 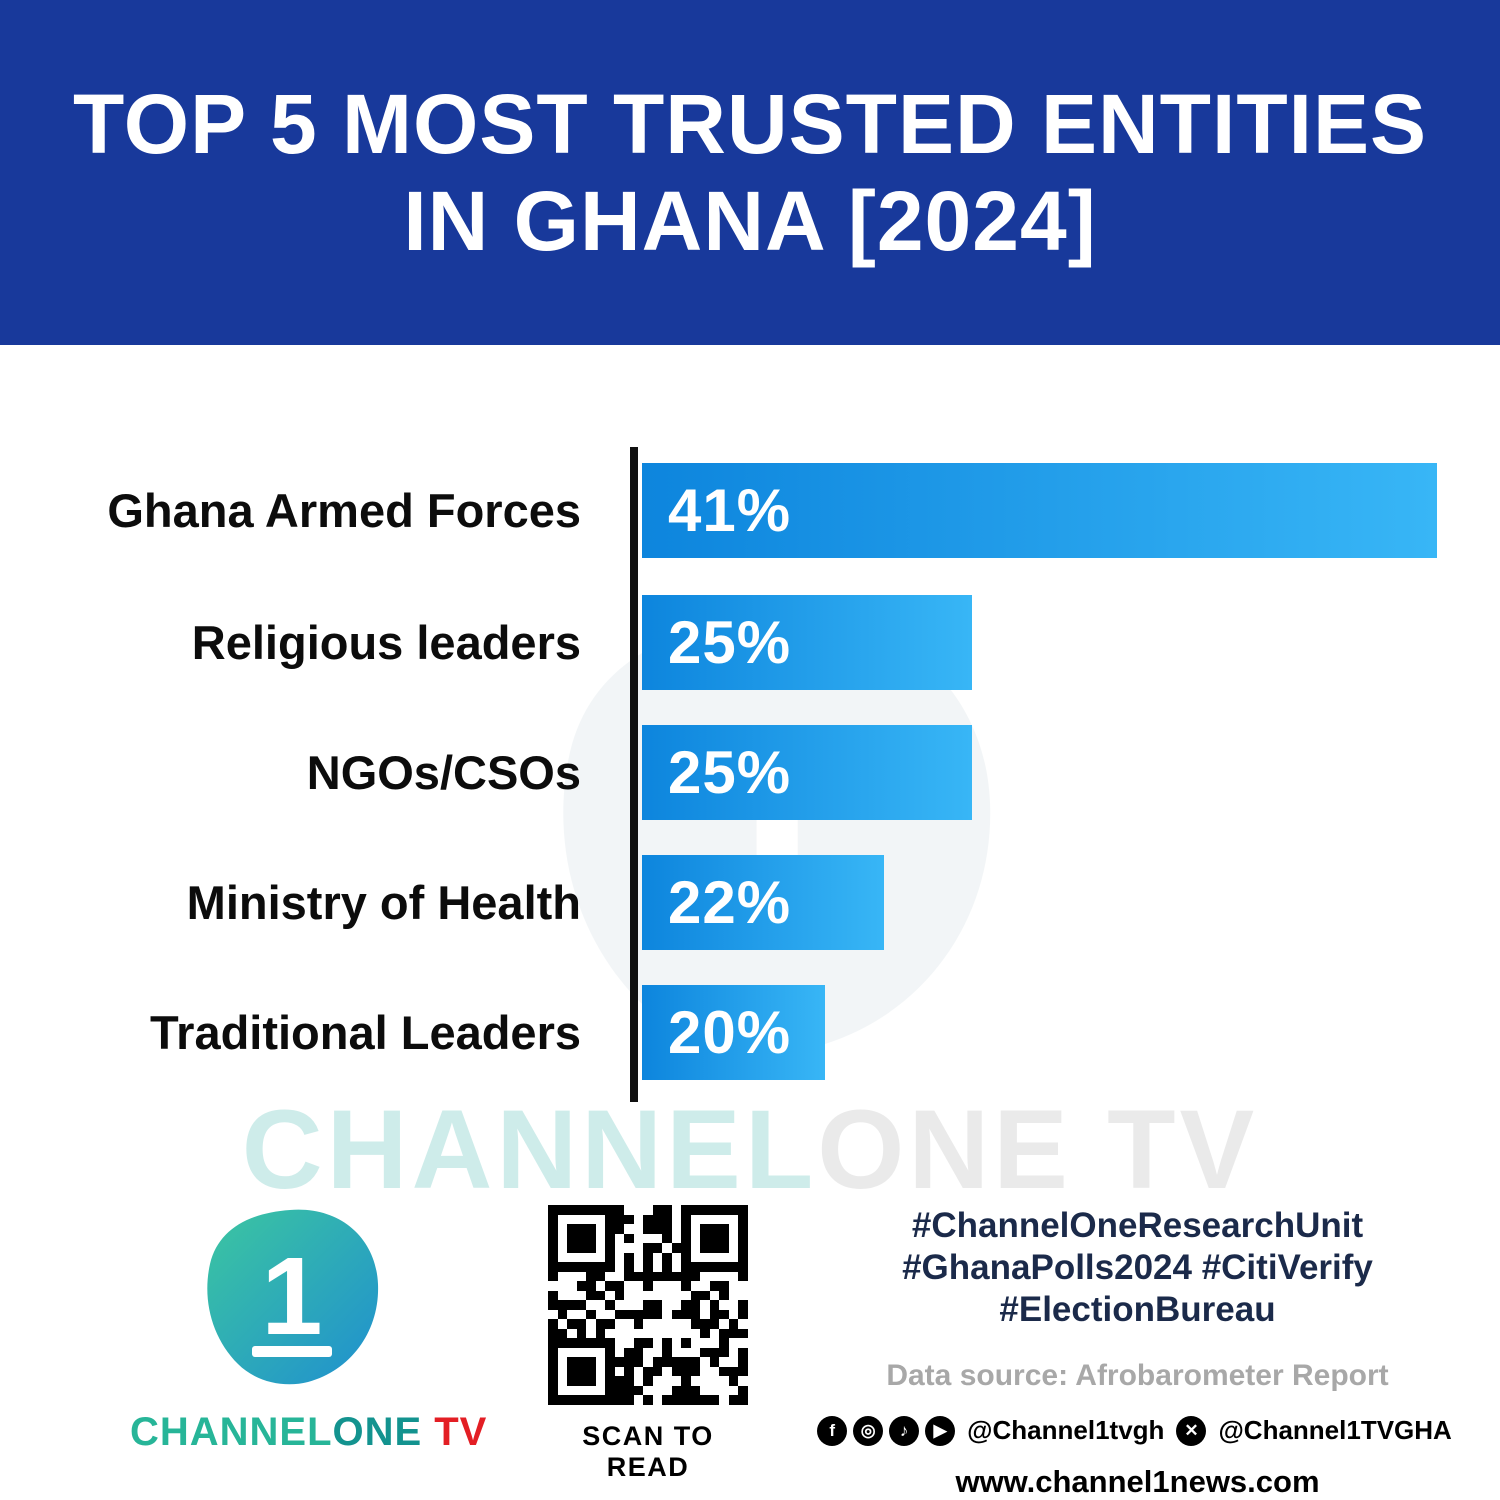 I want to click on y-axis-line, so click(x=634, y=774).